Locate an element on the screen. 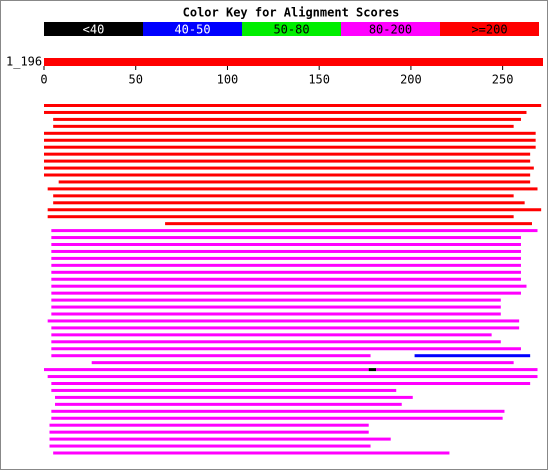  key-label: <40 is located at coordinates (94, 30).